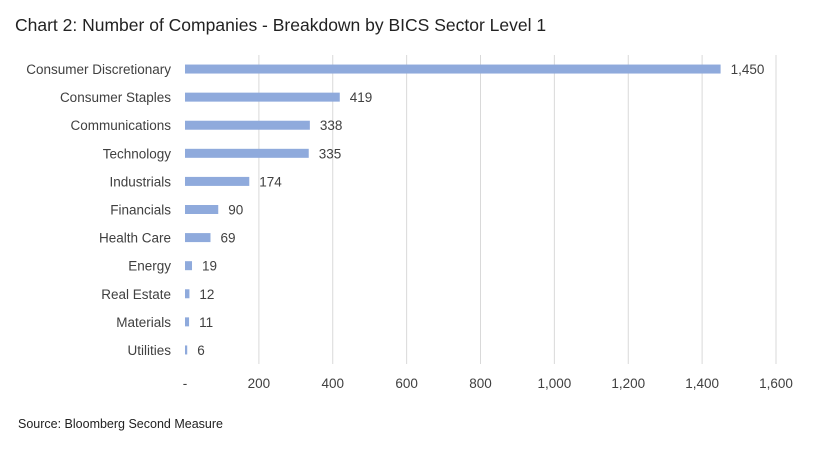 This screenshot has height=451, width=814. What do you see at coordinates (206, 294) in the screenshot?
I see `data-label: 12` at bounding box center [206, 294].